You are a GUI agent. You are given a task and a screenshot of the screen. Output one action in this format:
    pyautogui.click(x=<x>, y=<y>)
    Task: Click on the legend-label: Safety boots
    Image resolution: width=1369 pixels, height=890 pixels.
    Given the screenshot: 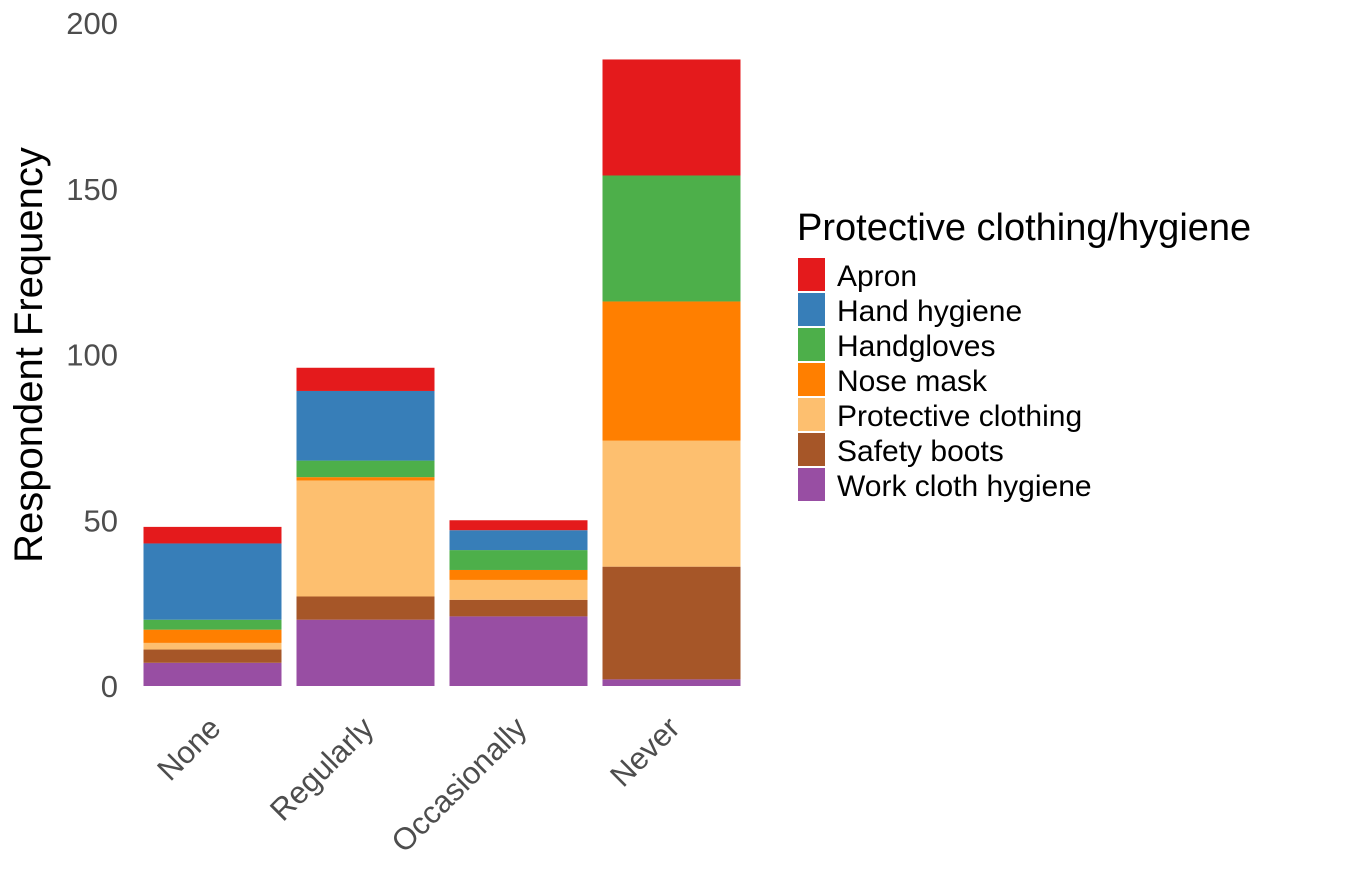 What is the action you would take?
    pyautogui.click(x=920, y=451)
    